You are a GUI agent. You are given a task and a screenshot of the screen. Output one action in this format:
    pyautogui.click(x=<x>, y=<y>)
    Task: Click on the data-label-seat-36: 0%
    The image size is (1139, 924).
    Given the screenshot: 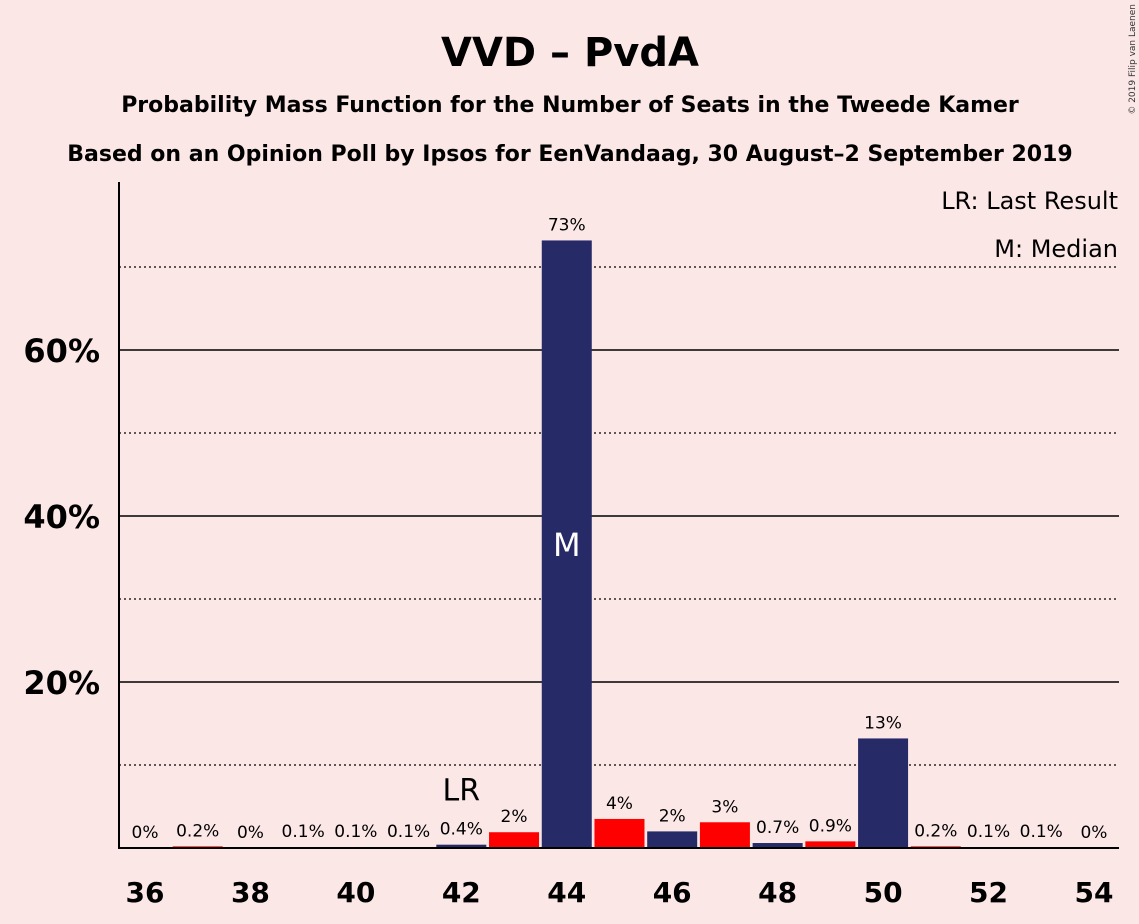 What is the action you would take?
    pyautogui.click(x=145, y=833)
    